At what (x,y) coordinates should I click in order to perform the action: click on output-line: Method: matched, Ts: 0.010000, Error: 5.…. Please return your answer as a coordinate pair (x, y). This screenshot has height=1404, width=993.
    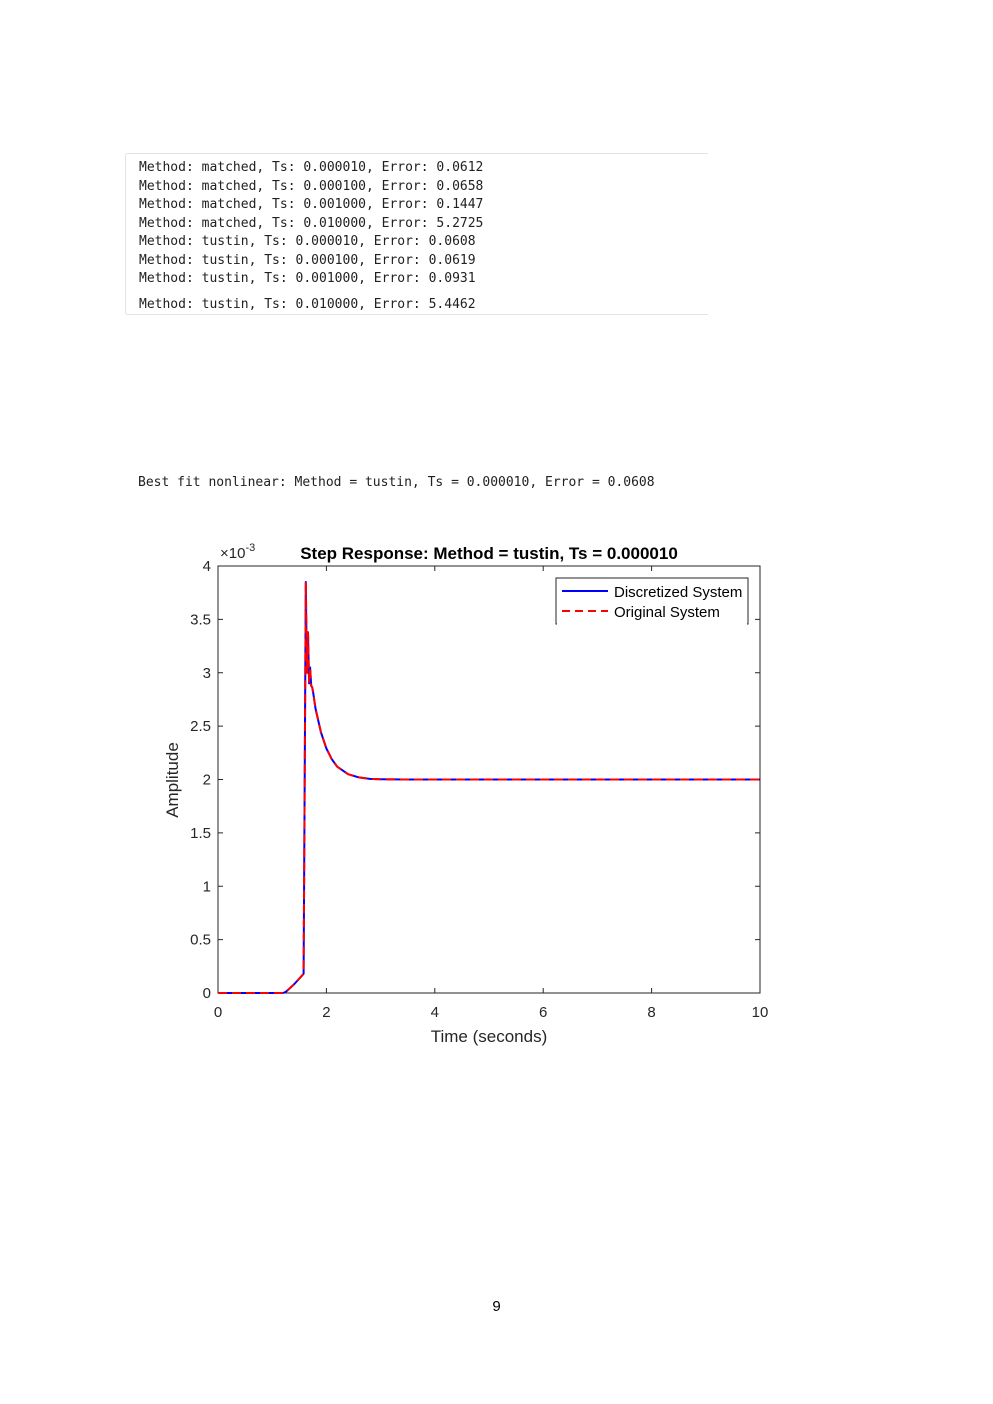
    Looking at the image, I should click on (311, 223).